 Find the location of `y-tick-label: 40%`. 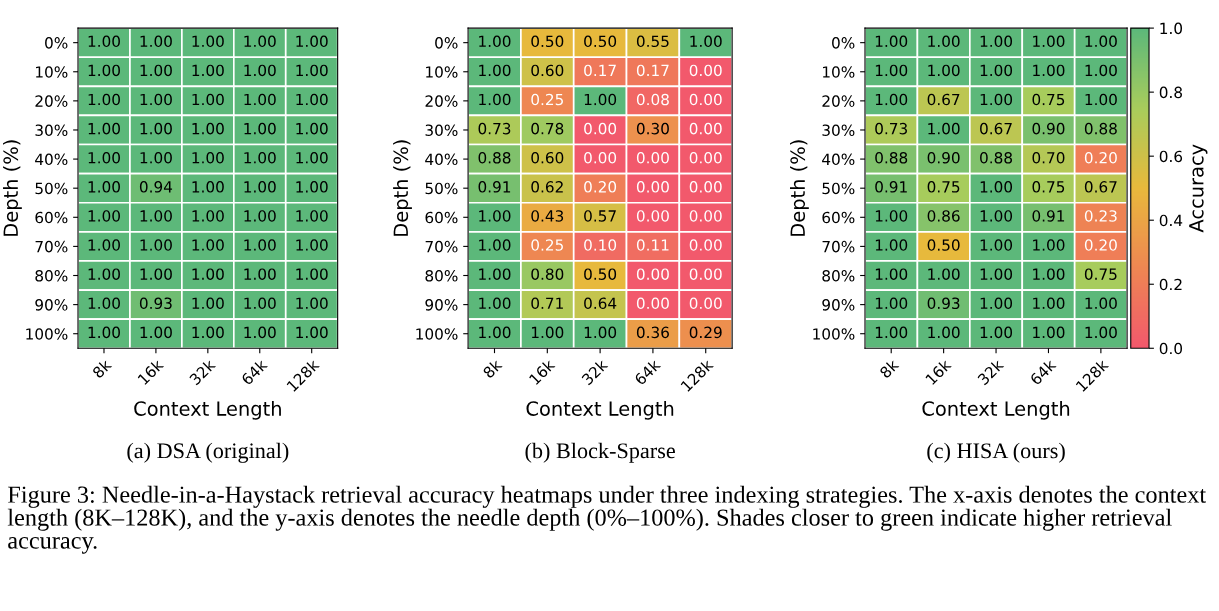

y-tick-label: 40% is located at coordinates (441, 159).